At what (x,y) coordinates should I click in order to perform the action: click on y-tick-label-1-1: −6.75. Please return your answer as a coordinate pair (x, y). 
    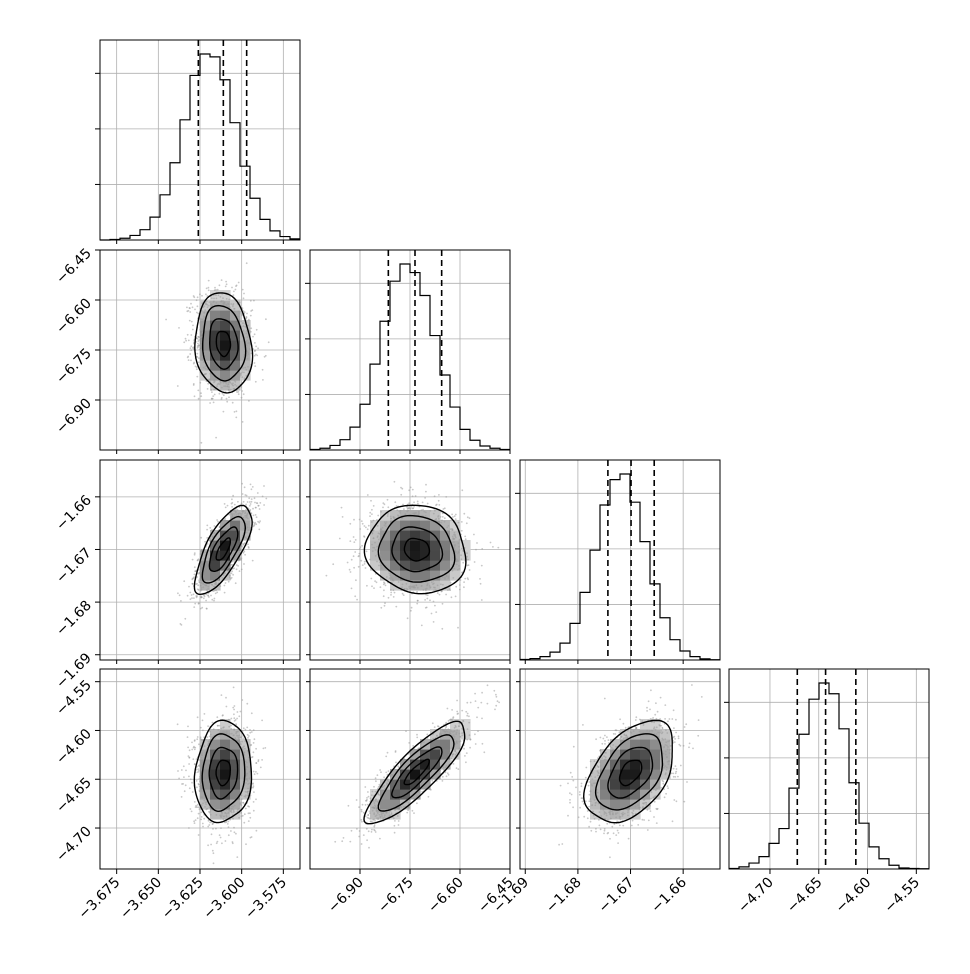
    Looking at the image, I should click on (74, 367).